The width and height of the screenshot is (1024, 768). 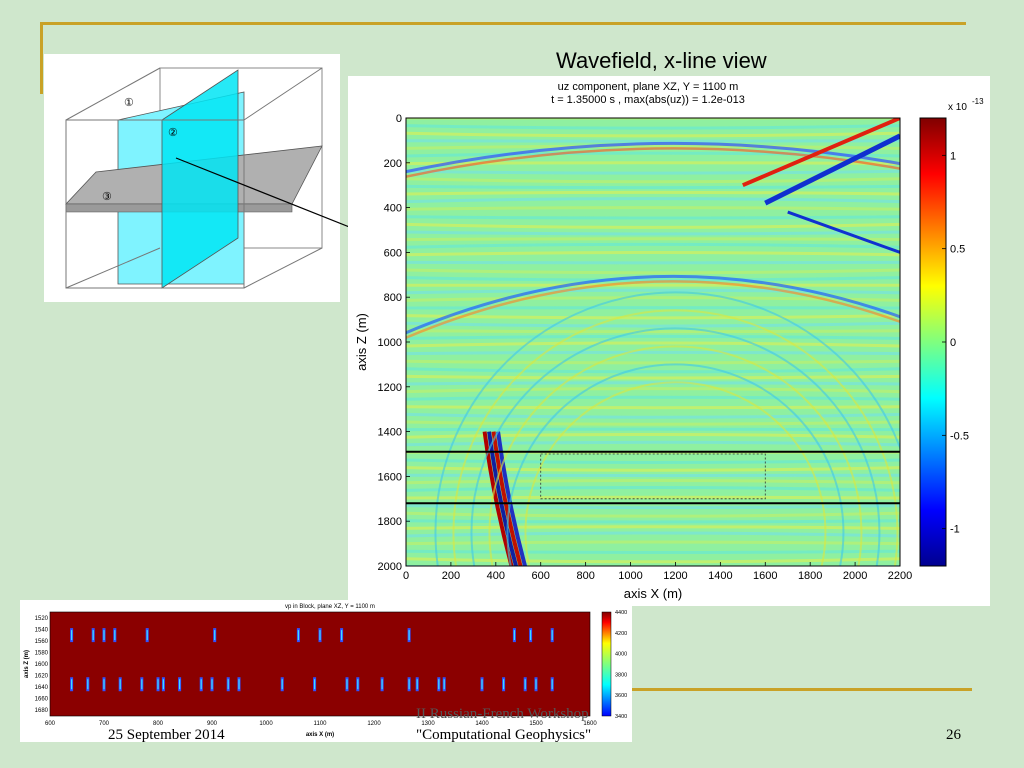 What do you see at coordinates (393, 209) in the screenshot?
I see `y-tick-label: 400` at bounding box center [393, 209].